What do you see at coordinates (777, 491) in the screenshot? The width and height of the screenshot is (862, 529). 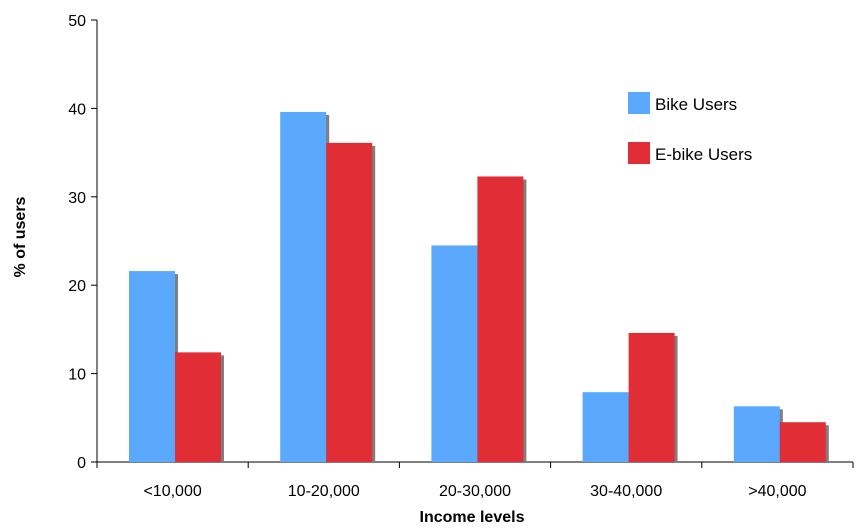 I see `x-tick-label: >40,000` at bounding box center [777, 491].